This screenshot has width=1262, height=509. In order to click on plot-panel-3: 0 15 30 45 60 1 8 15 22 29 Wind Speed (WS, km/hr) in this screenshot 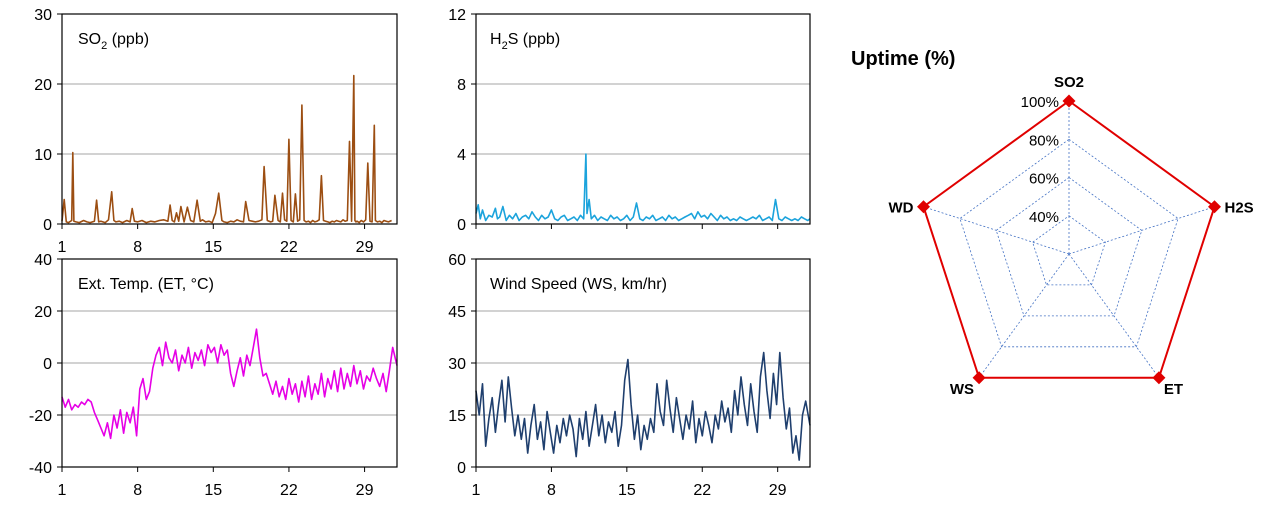, I will do `click(629, 375)`.